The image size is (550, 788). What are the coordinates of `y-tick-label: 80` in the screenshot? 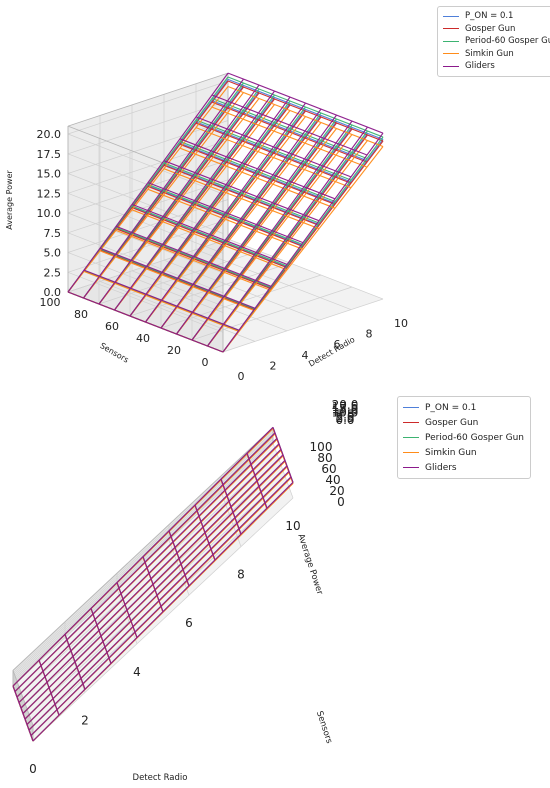 It's located at (324, 458).